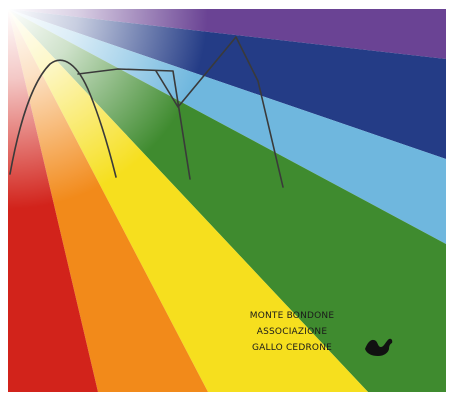 The height and width of the screenshot is (394, 450). What do you see at coordinates (292, 316) in the screenshot?
I see `caption-line: MONTE BONDONE` at bounding box center [292, 316].